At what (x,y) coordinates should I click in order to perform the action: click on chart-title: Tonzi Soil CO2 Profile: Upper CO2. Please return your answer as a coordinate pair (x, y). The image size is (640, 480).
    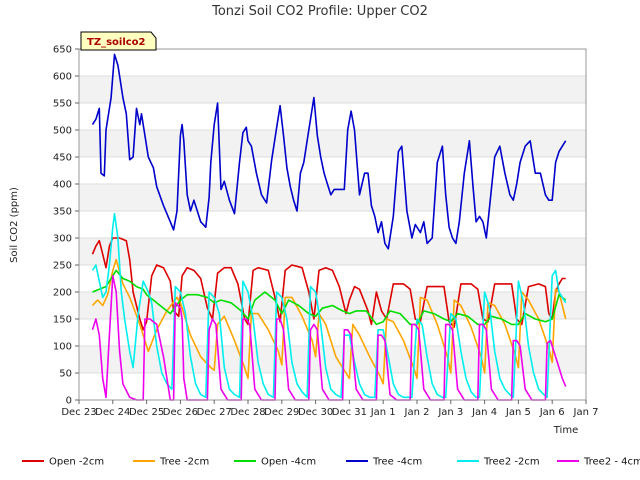
    Looking at the image, I should click on (319, 11).